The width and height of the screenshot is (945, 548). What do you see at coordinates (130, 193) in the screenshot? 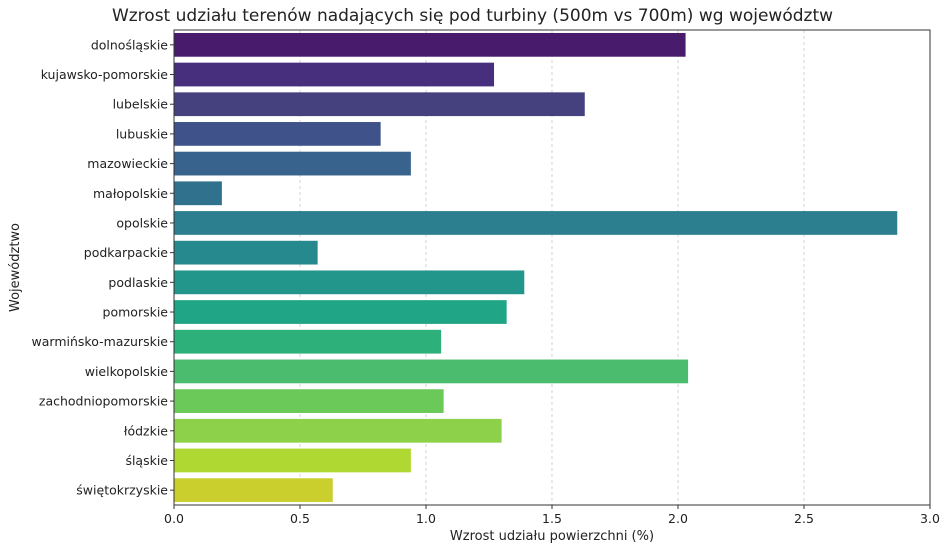
I see `y-tick-label: małopolskie` at bounding box center [130, 193].